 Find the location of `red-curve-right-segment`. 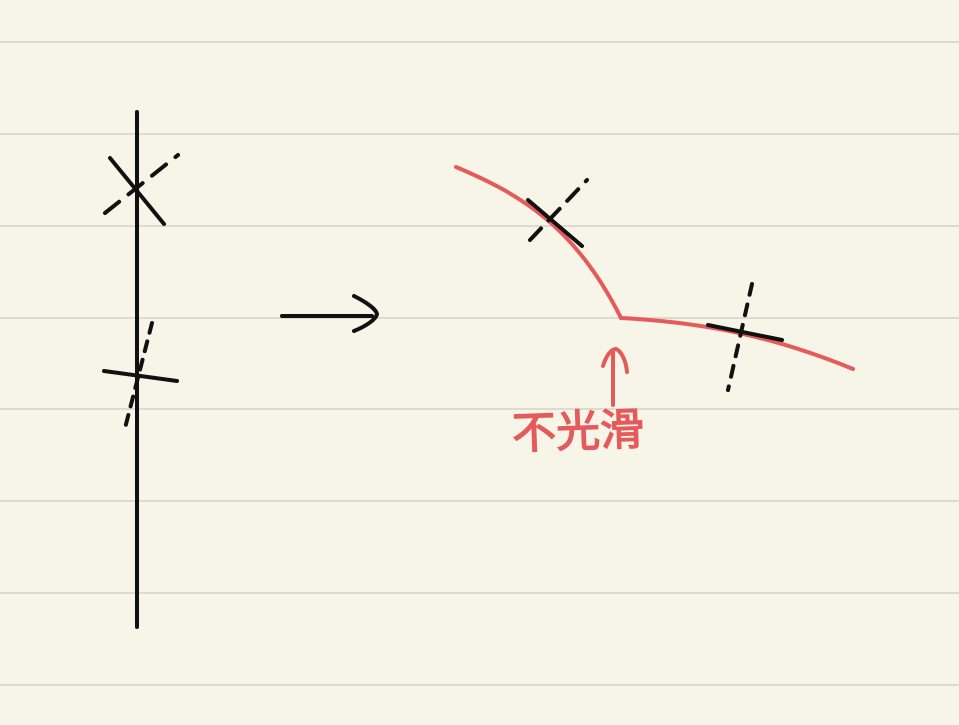

red-curve-right-segment is located at coordinates (737, 343).